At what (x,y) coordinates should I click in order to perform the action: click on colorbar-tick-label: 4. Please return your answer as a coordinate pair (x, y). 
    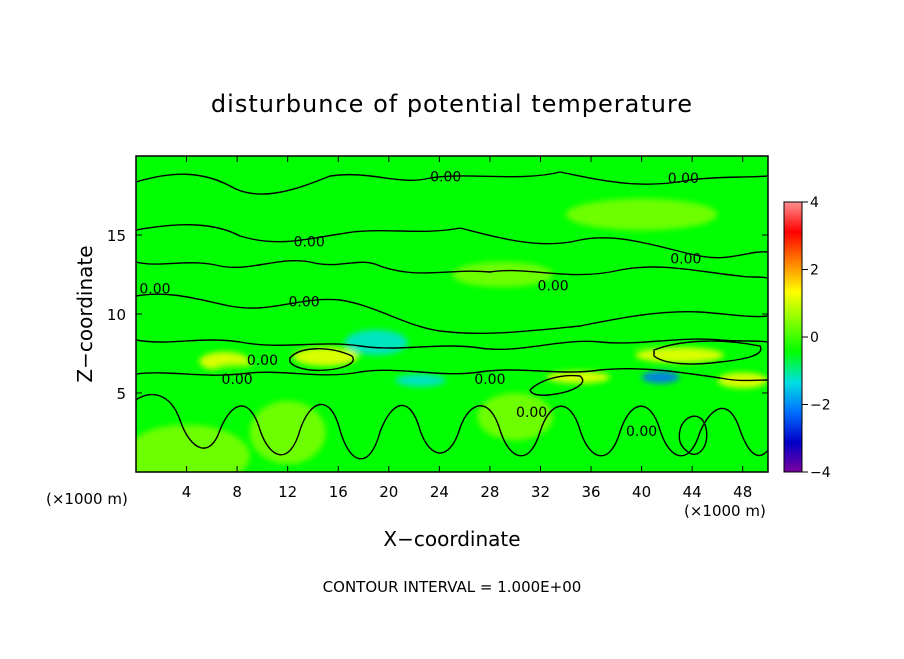
    Looking at the image, I should click on (814, 203).